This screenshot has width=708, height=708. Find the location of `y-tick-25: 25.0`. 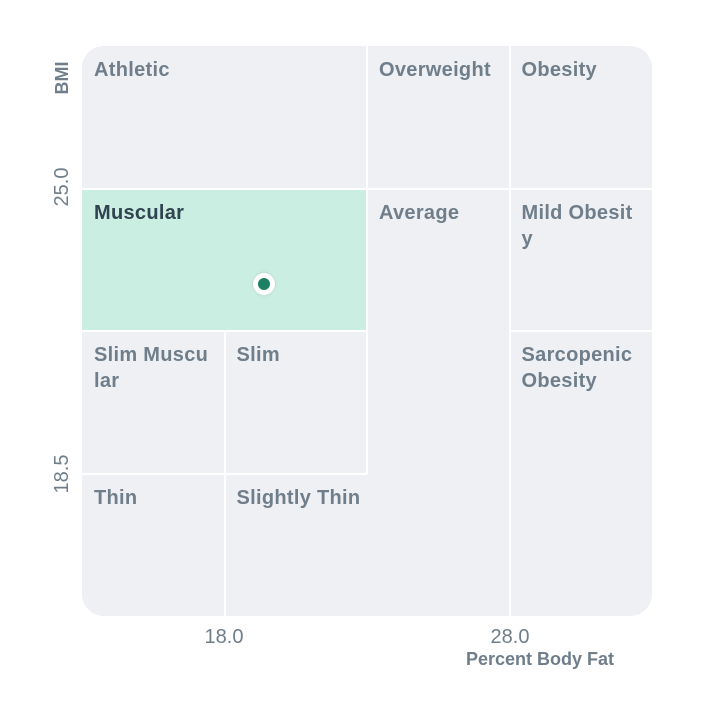

y-tick-25: 25.0 is located at coordinates (62, 187).